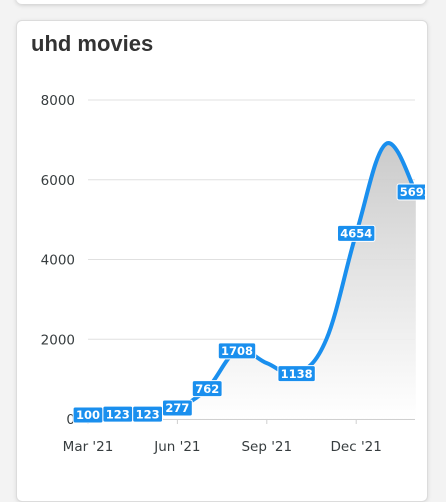  I want to click on data-label: 4654, so click(356, 233).